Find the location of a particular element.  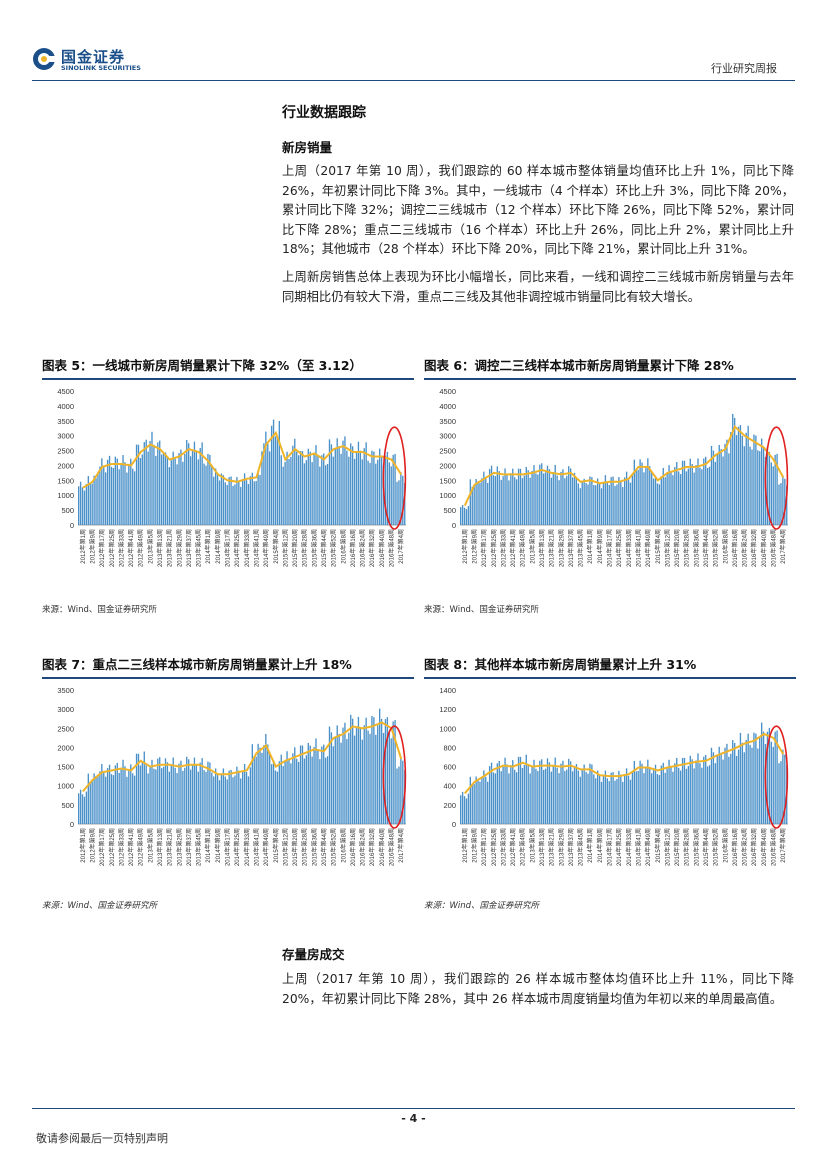

x-tick-label: 2013年第29周 is located at coordinates (179, 847).